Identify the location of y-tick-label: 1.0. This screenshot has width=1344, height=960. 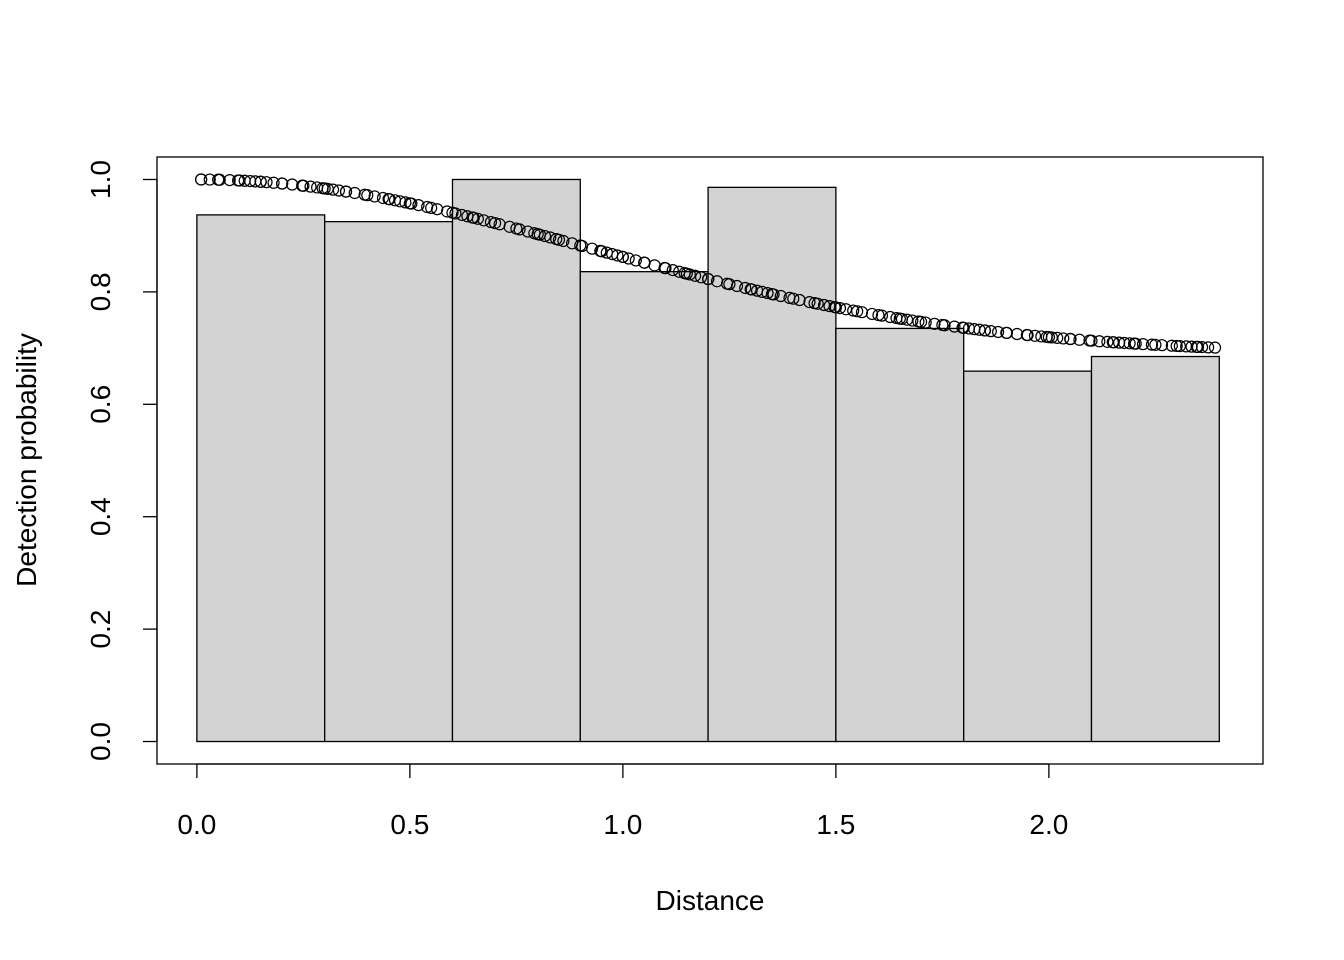
(100, 179).